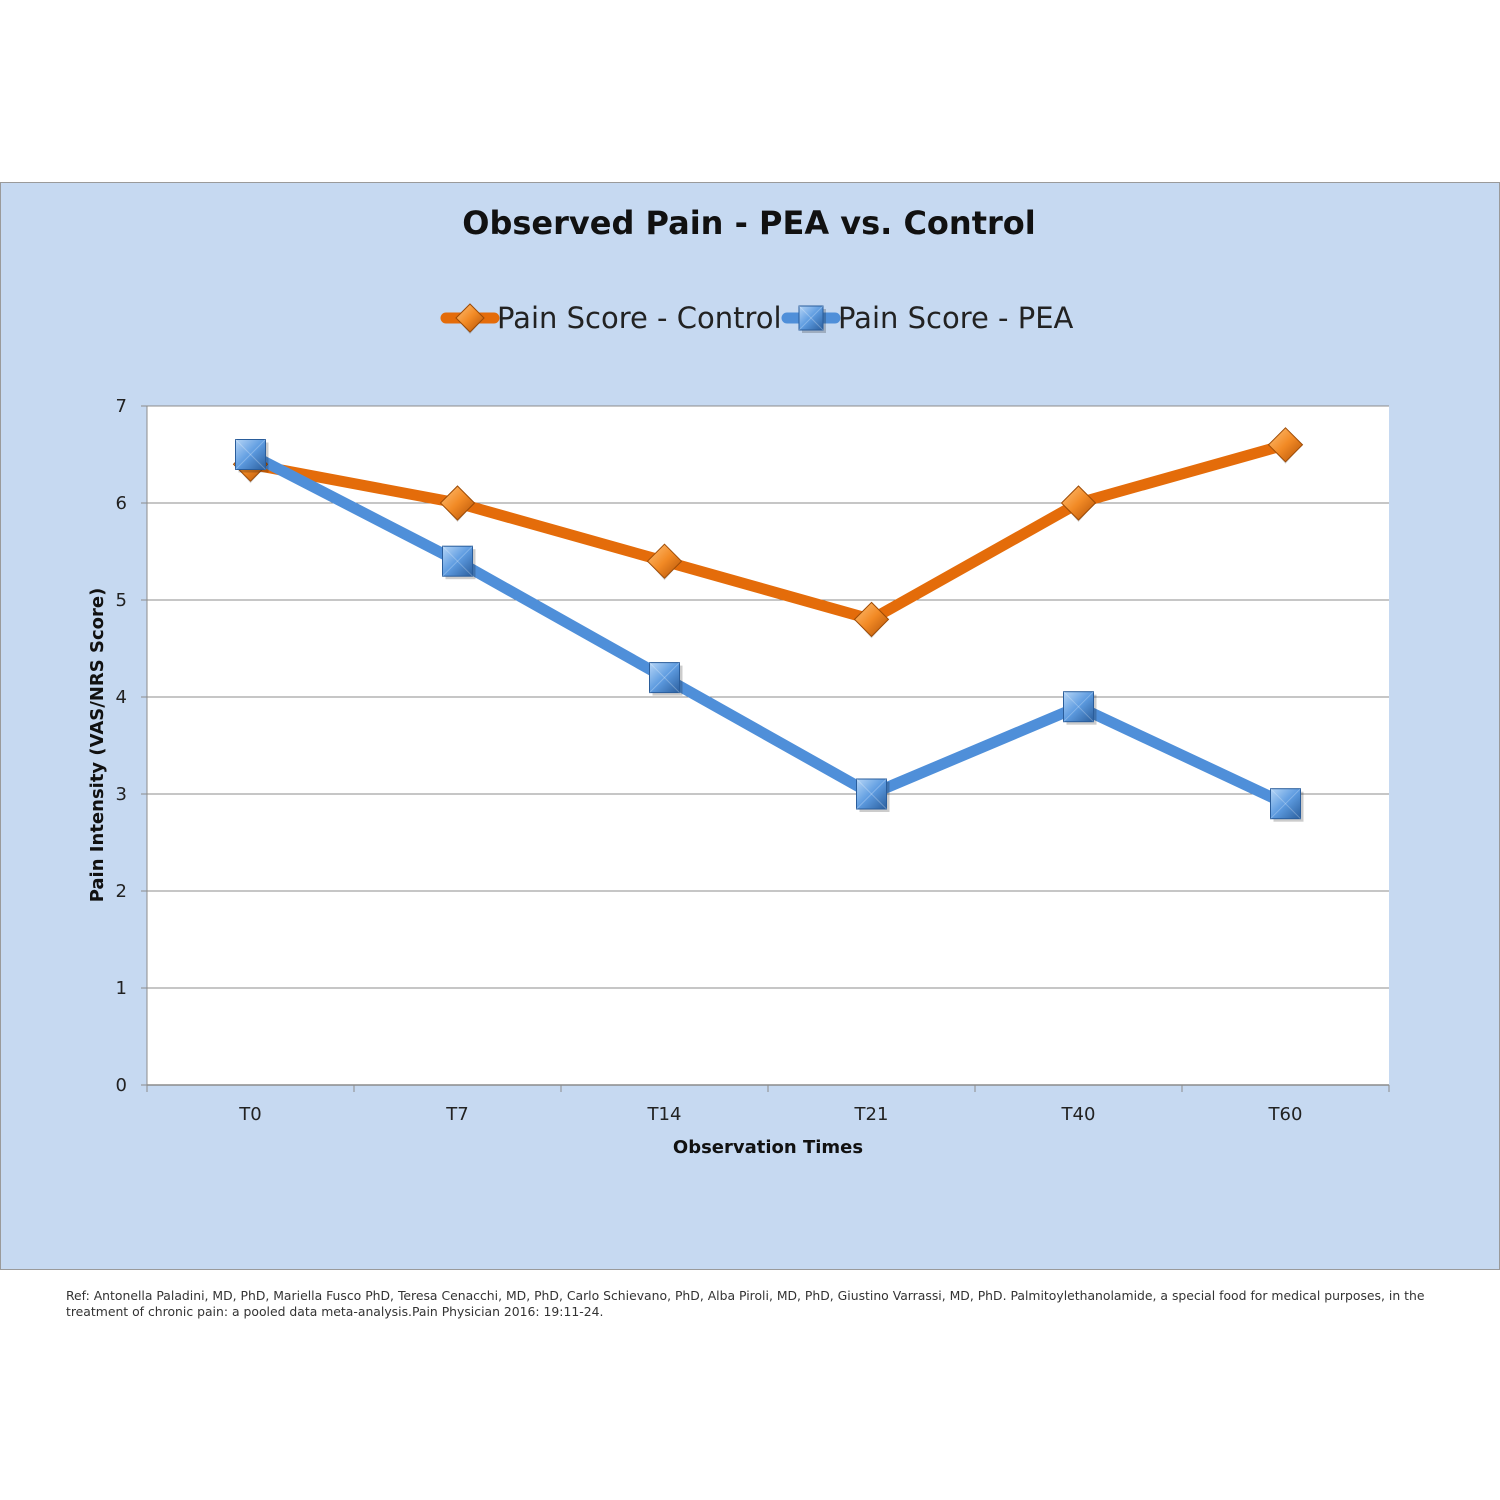  I want to click on x-tick-label: T60, so click(1285, 1114).